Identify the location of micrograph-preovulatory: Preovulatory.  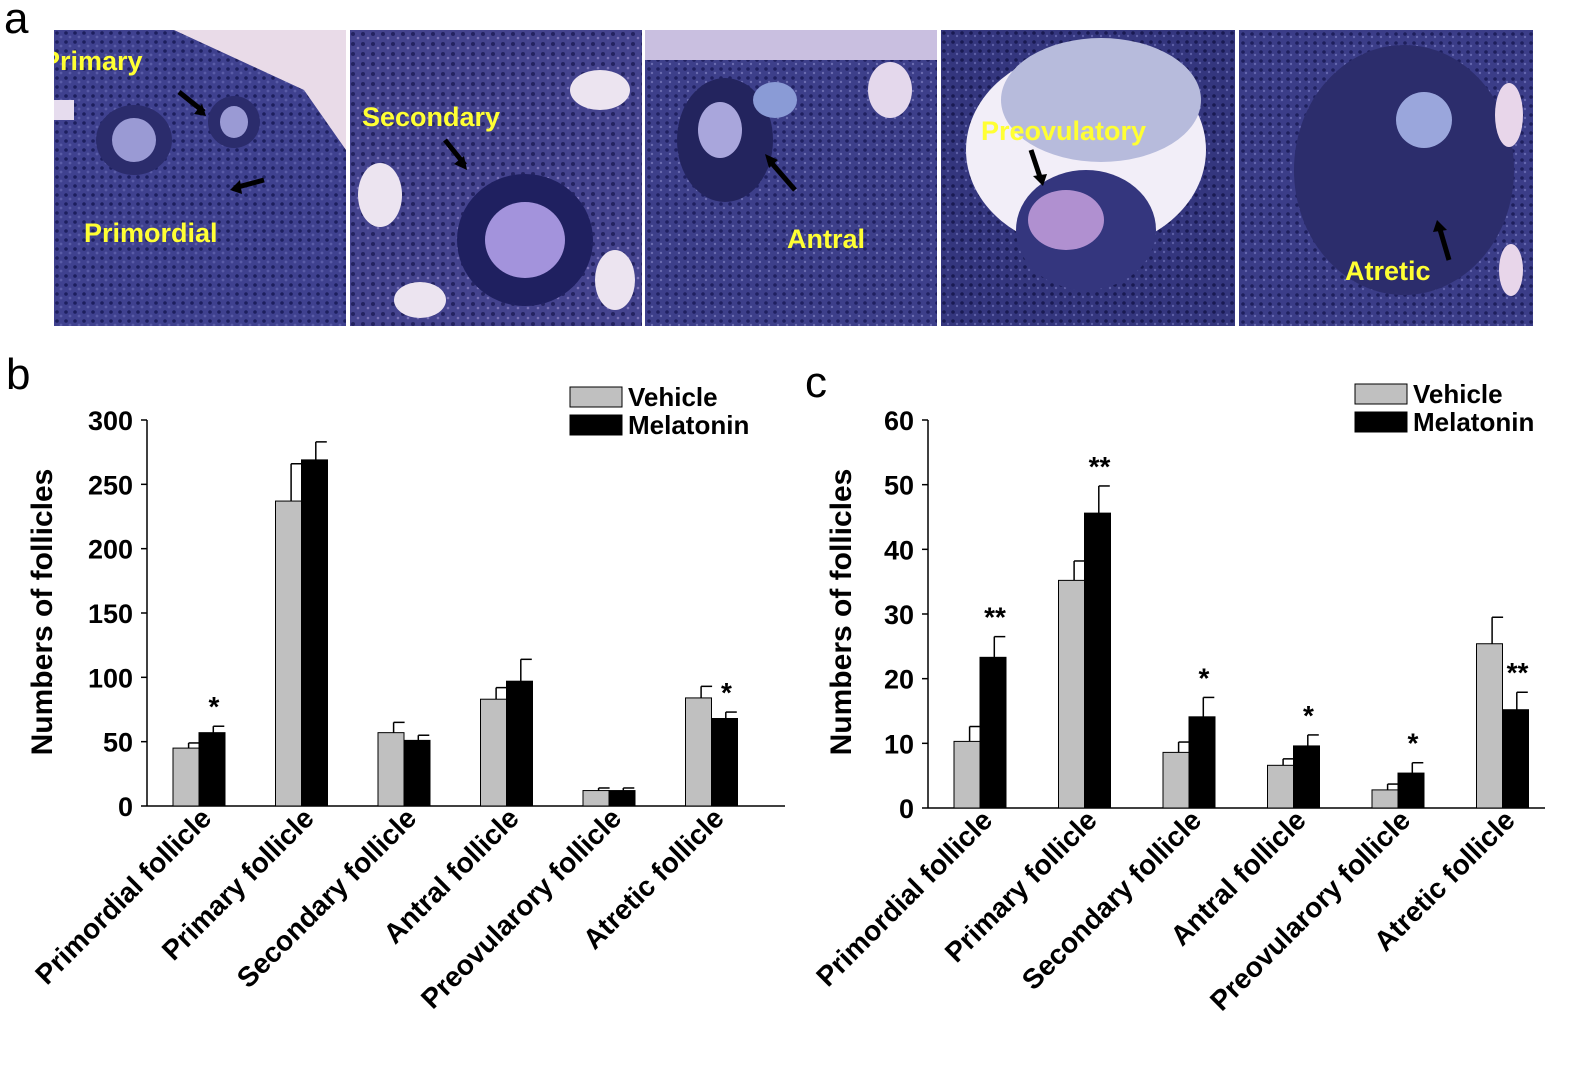
(1088, 178).